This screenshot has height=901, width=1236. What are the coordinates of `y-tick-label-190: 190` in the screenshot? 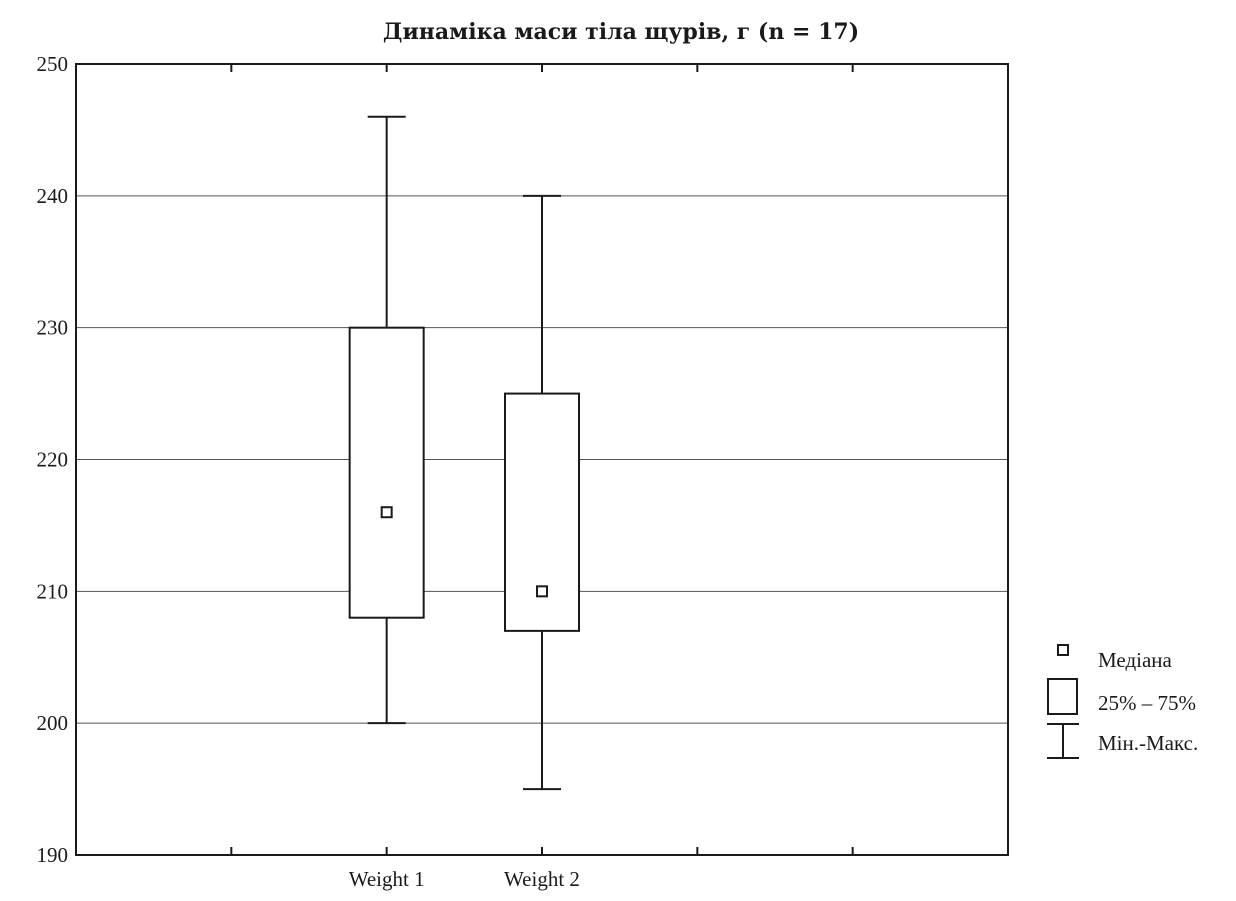 It's located at (53, 855).